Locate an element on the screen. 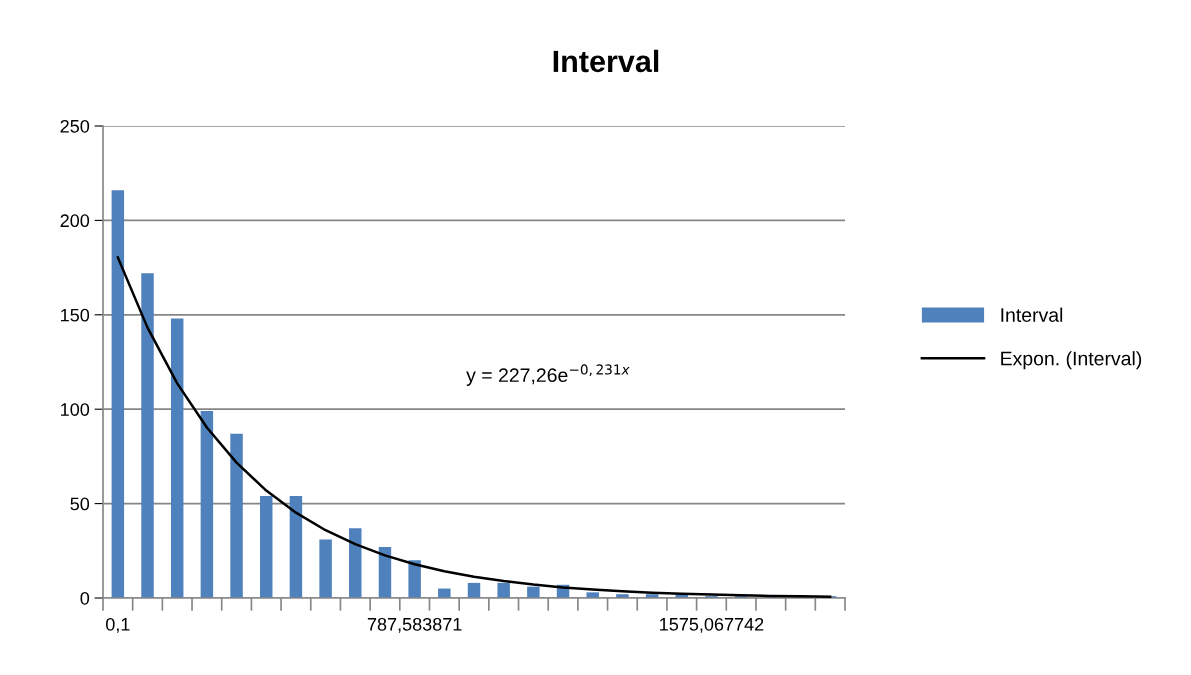  y-tick-label: 150 is located at coordinates (75, 315).